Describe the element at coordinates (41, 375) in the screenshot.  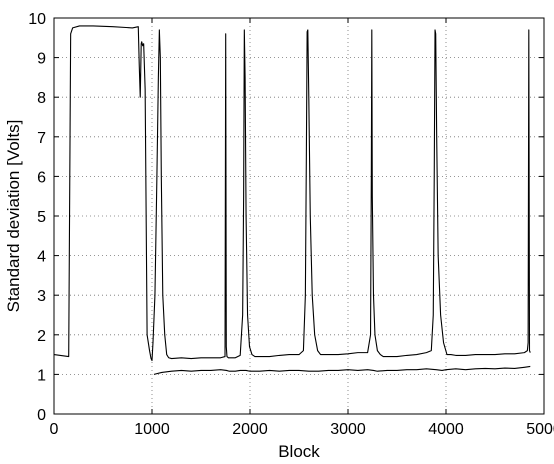
I see `y-tick-label: 1` at that location.